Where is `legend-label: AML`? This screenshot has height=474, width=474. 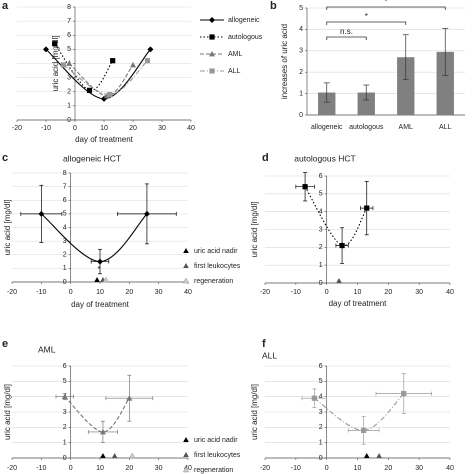 legend-label: AML is located at coordinates (235, 54).